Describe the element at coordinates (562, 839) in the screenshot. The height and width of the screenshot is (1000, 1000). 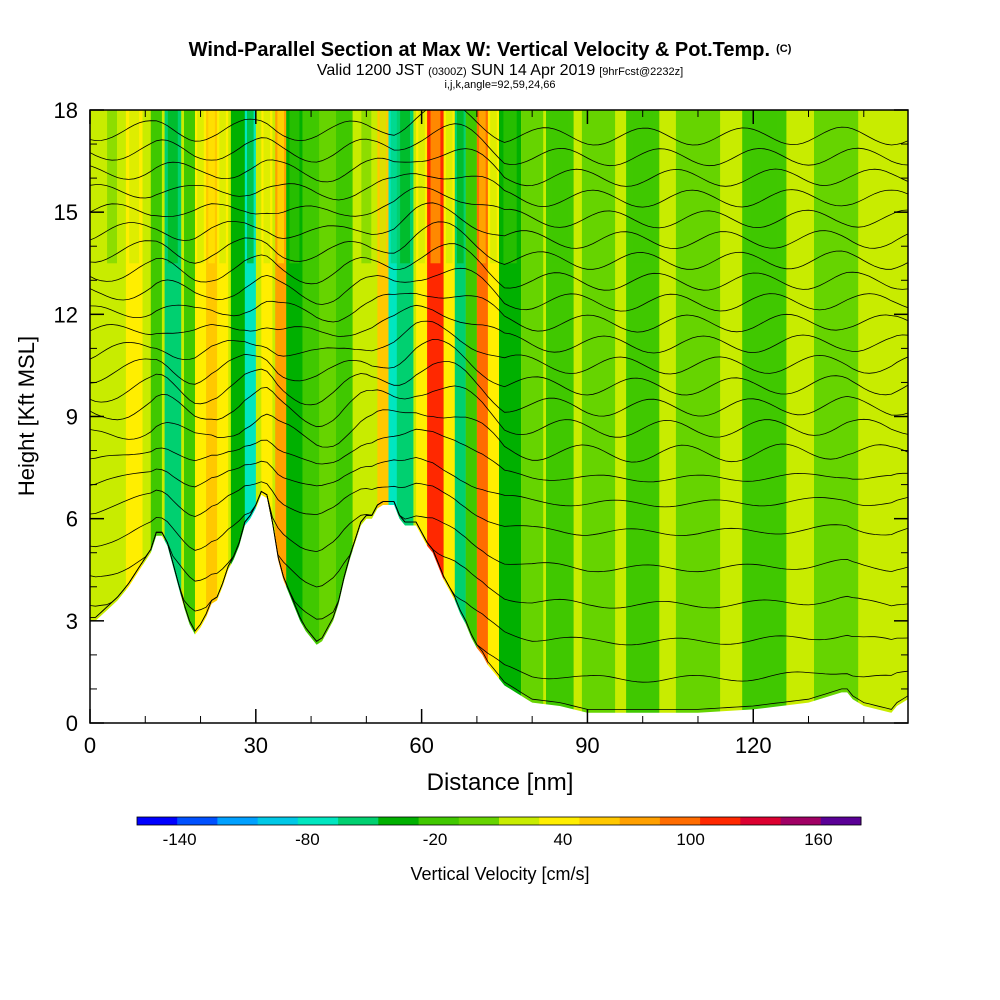
I see `colorbar-tick-label: 40` at that location.